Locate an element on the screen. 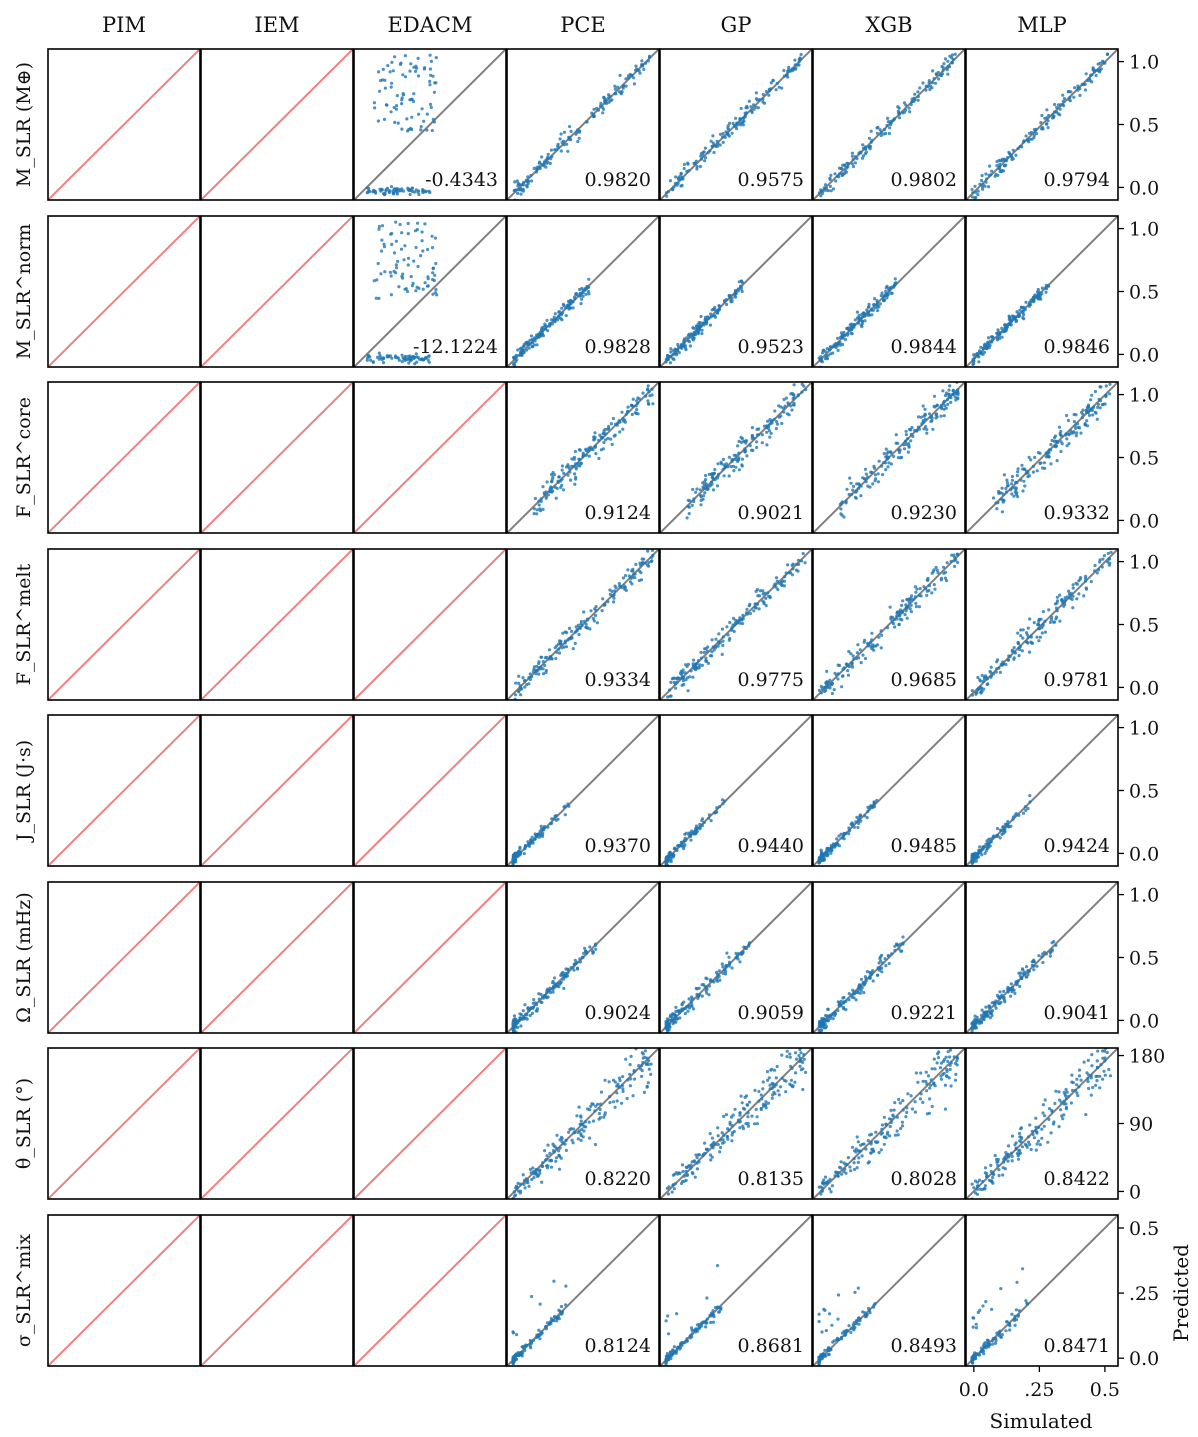  missing-model-line is located at coordinates (277, 1290).